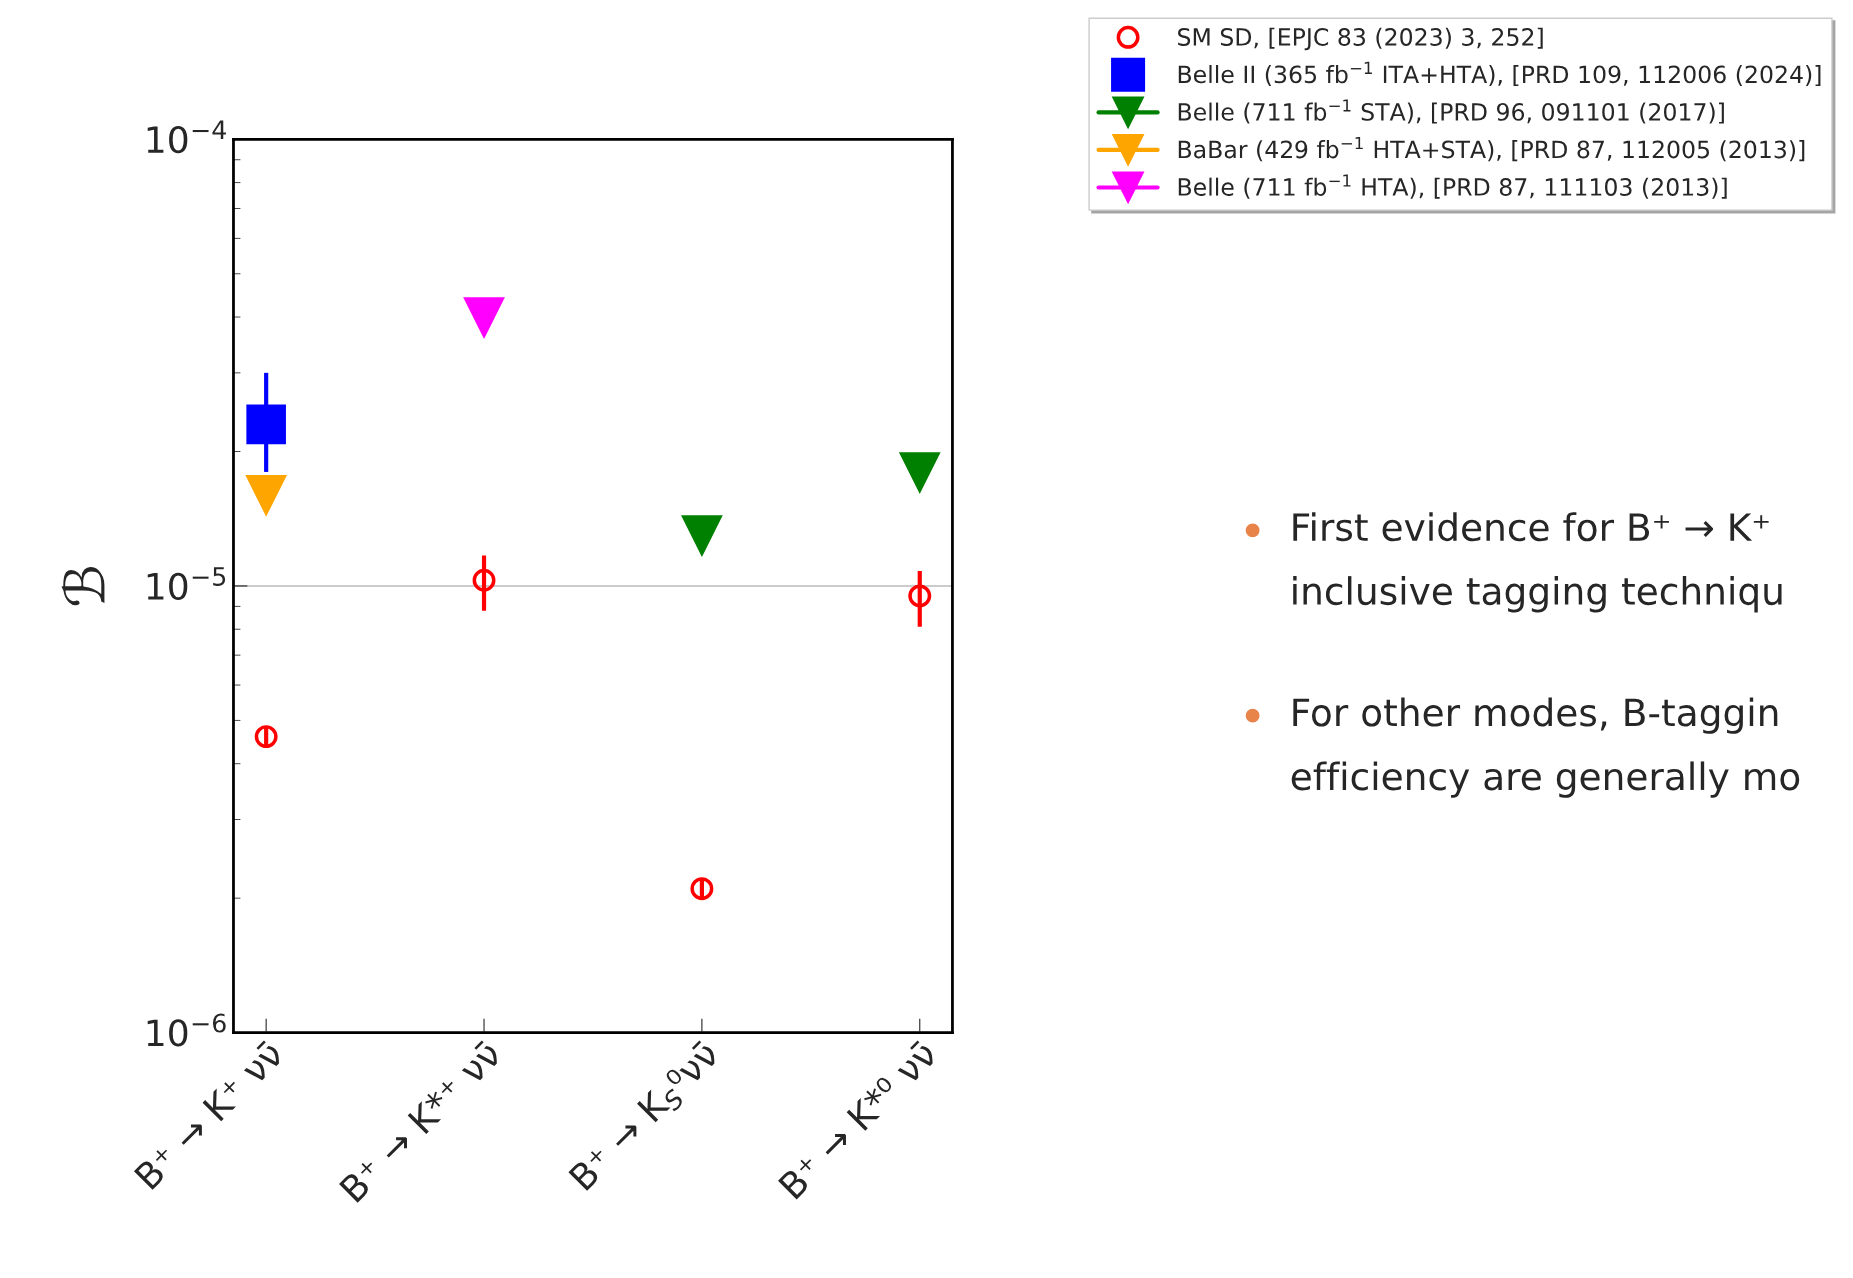  What do you see at coordinates (1451, 111) in the screenshot?
I see `legend-label: Belle (711 fb$^{−1}$ STA), [PRD 96, 091101 (2017)]` at bounding box center [1451, 111].